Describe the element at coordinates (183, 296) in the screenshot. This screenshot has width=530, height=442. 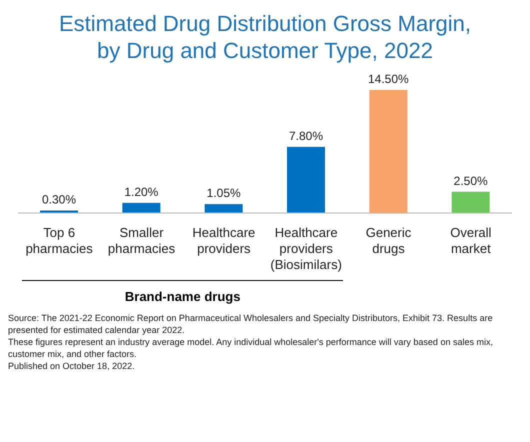
I see `text: Brand-name drugs` at that location.